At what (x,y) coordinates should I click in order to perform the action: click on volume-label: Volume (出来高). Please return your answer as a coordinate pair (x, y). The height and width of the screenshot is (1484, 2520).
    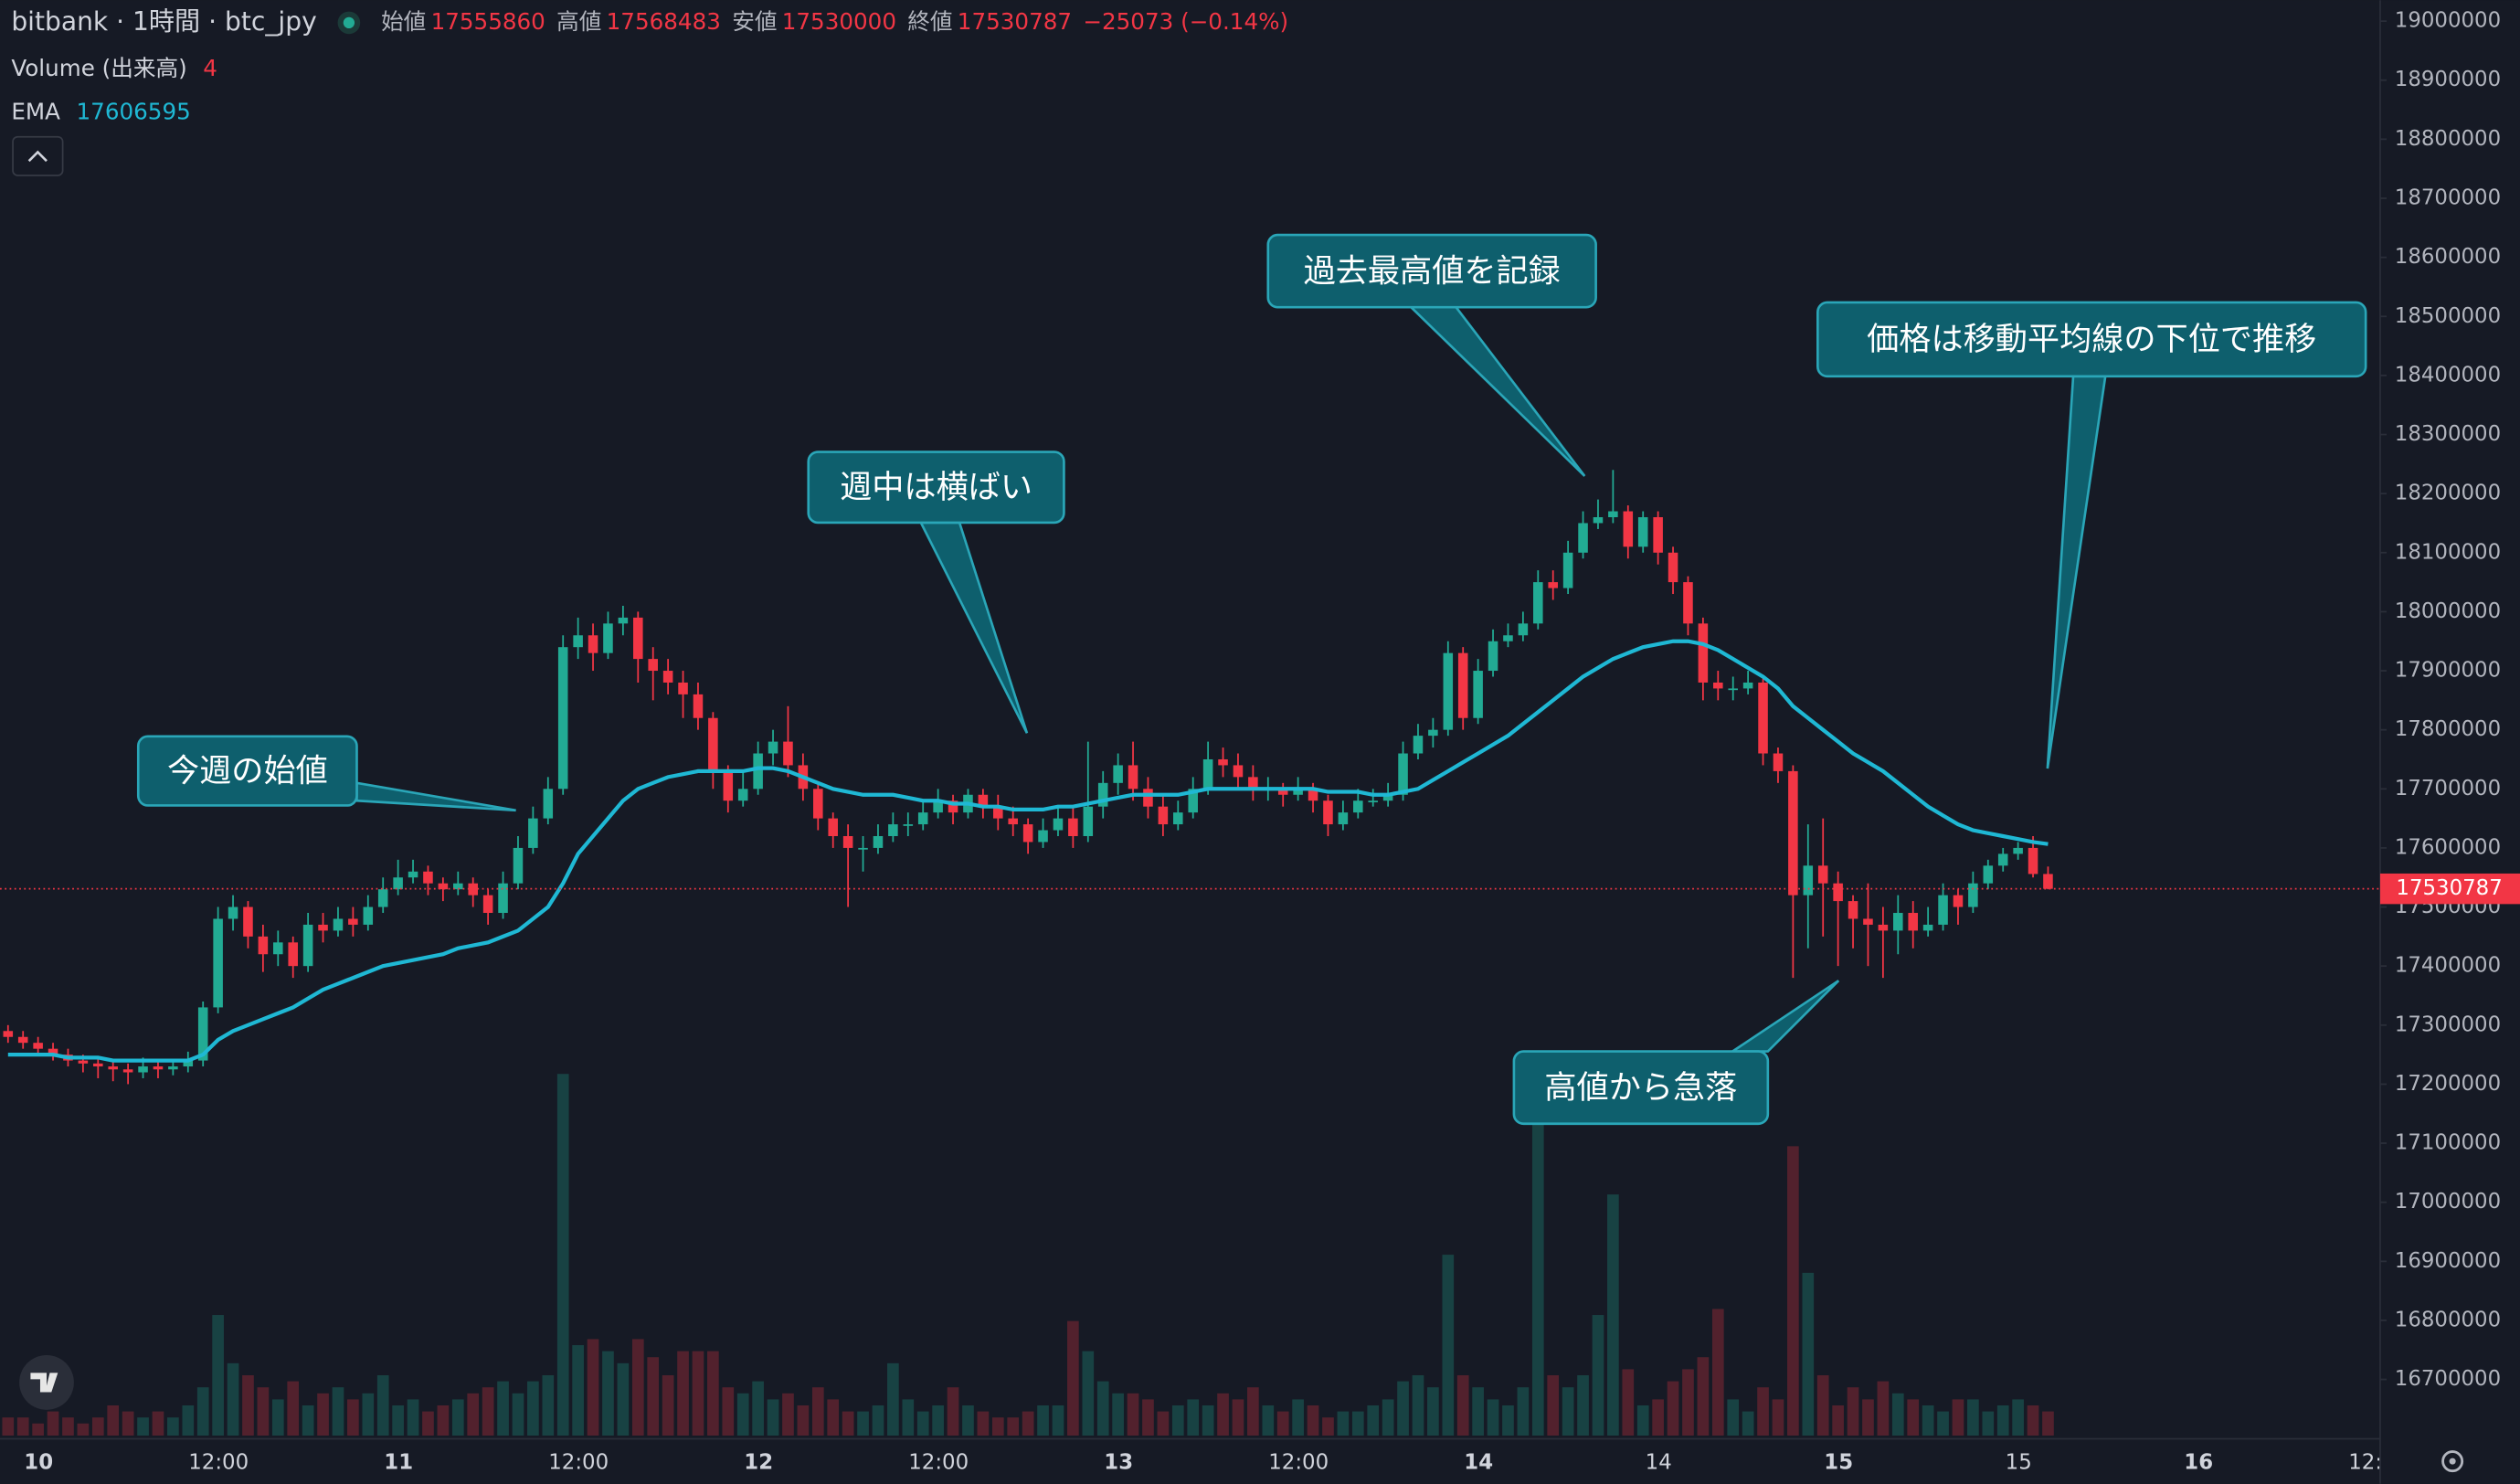
    Looking at the image, I should click on (99, 68).